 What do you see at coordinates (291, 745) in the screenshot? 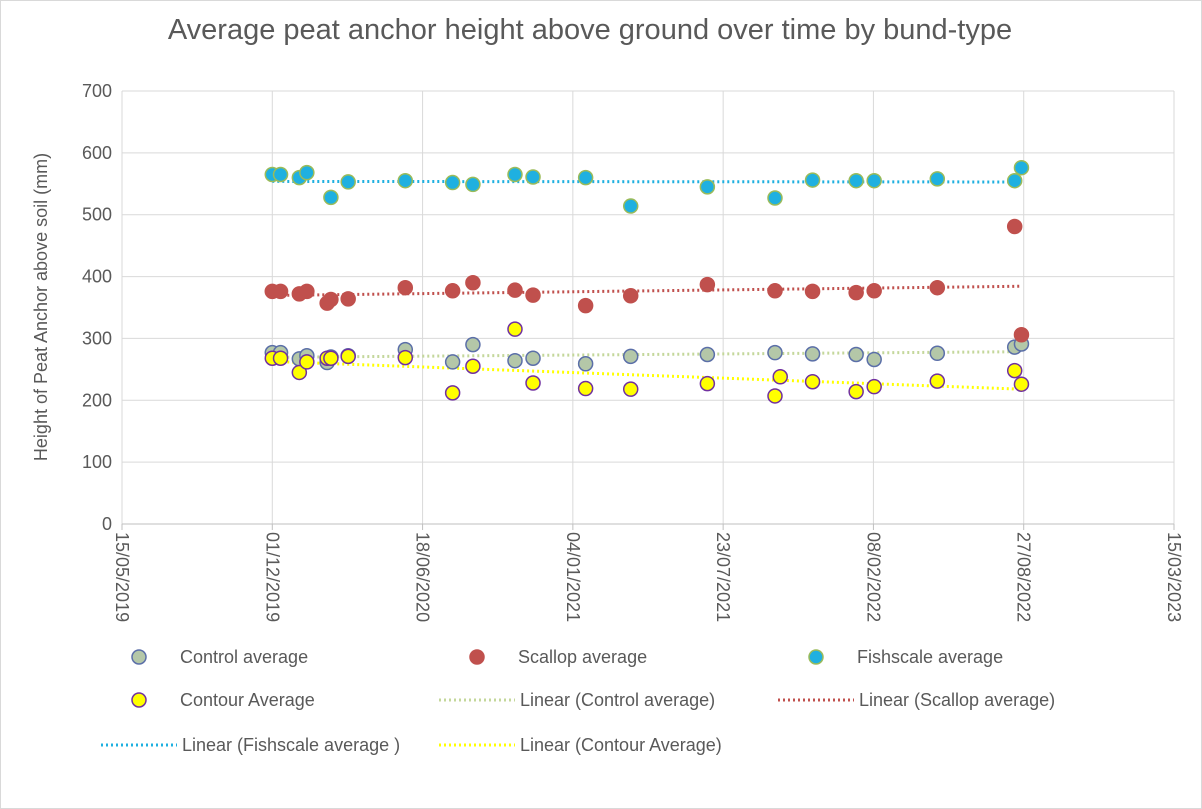
I see `legend-label: Linear (Fishscale average )` at bounding box center [291, 745].